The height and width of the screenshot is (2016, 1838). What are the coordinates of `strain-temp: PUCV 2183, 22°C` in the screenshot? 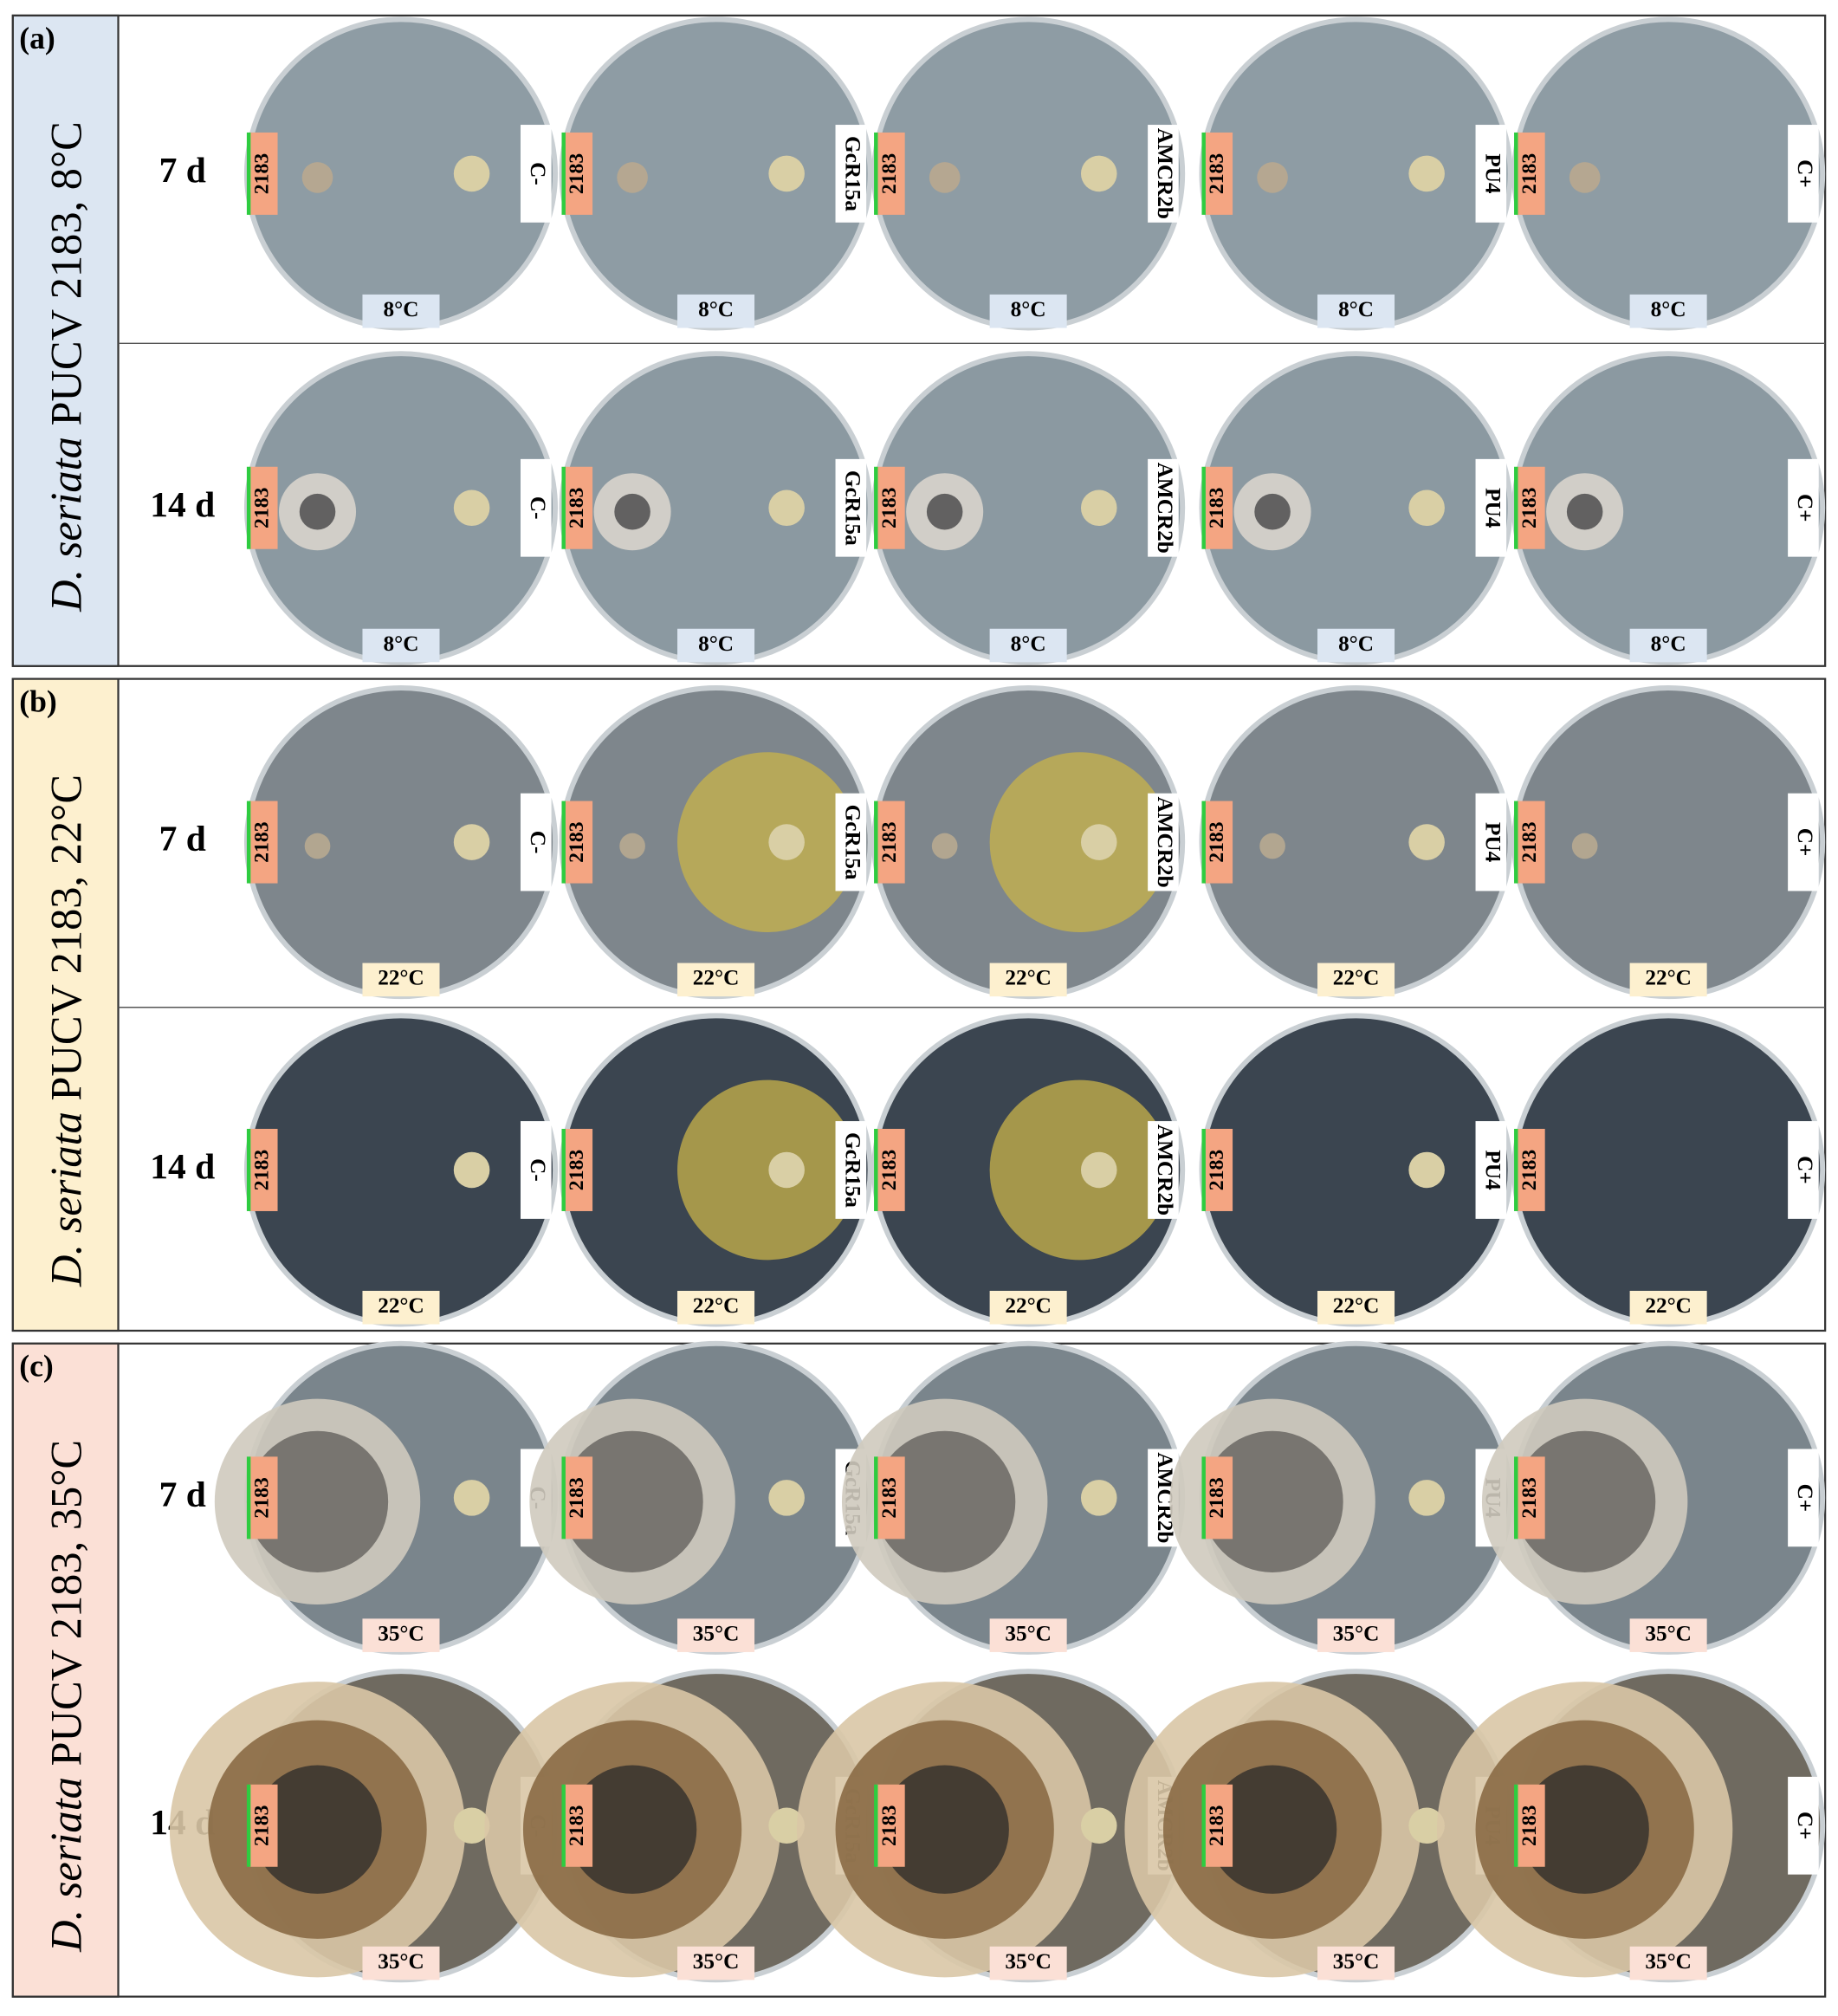 It's located at (66, 943).